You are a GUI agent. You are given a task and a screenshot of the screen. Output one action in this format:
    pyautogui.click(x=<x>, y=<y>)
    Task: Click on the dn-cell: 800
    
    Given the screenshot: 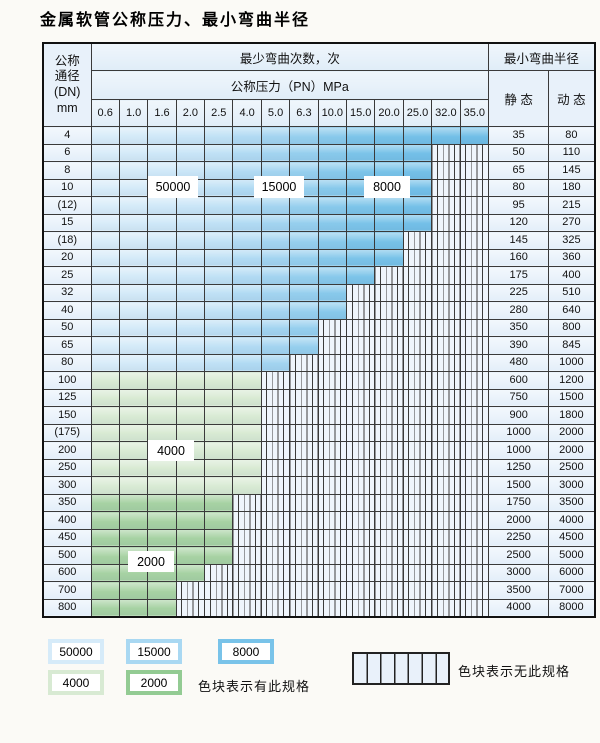 What is the action you would take?
    pyautogui.click(x=67, y=607)
    